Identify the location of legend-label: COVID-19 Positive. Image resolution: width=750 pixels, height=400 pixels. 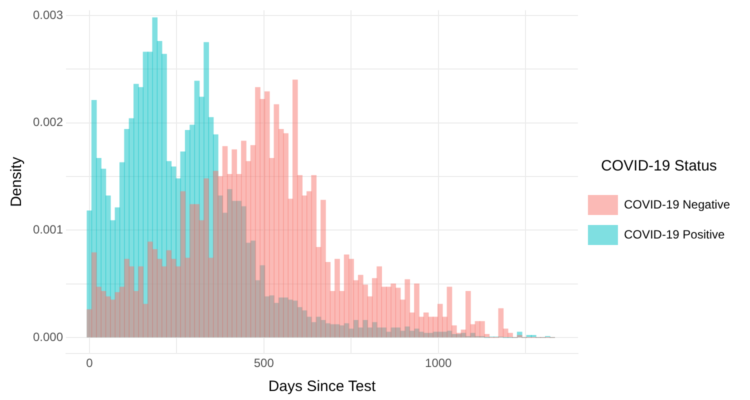
(674, 234).